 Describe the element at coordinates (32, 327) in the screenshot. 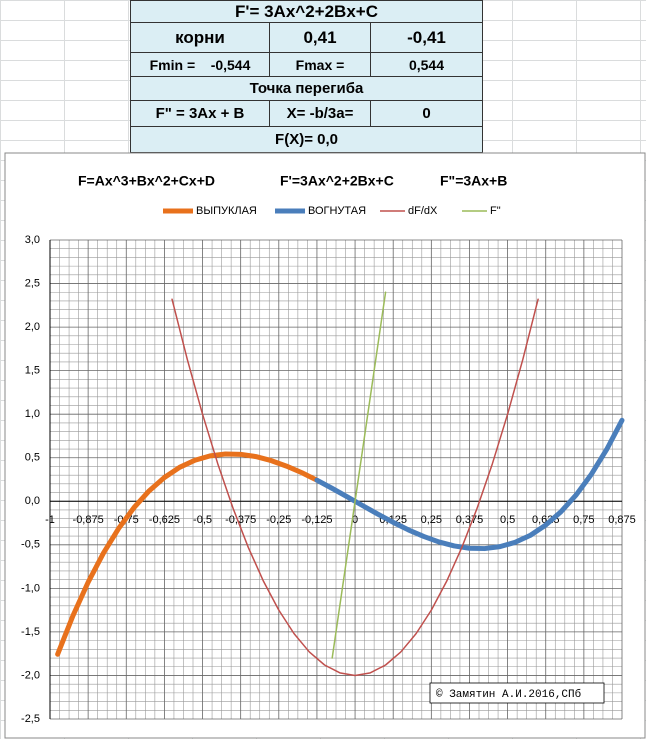

I see `y-tick-label: 2,0` at that location.